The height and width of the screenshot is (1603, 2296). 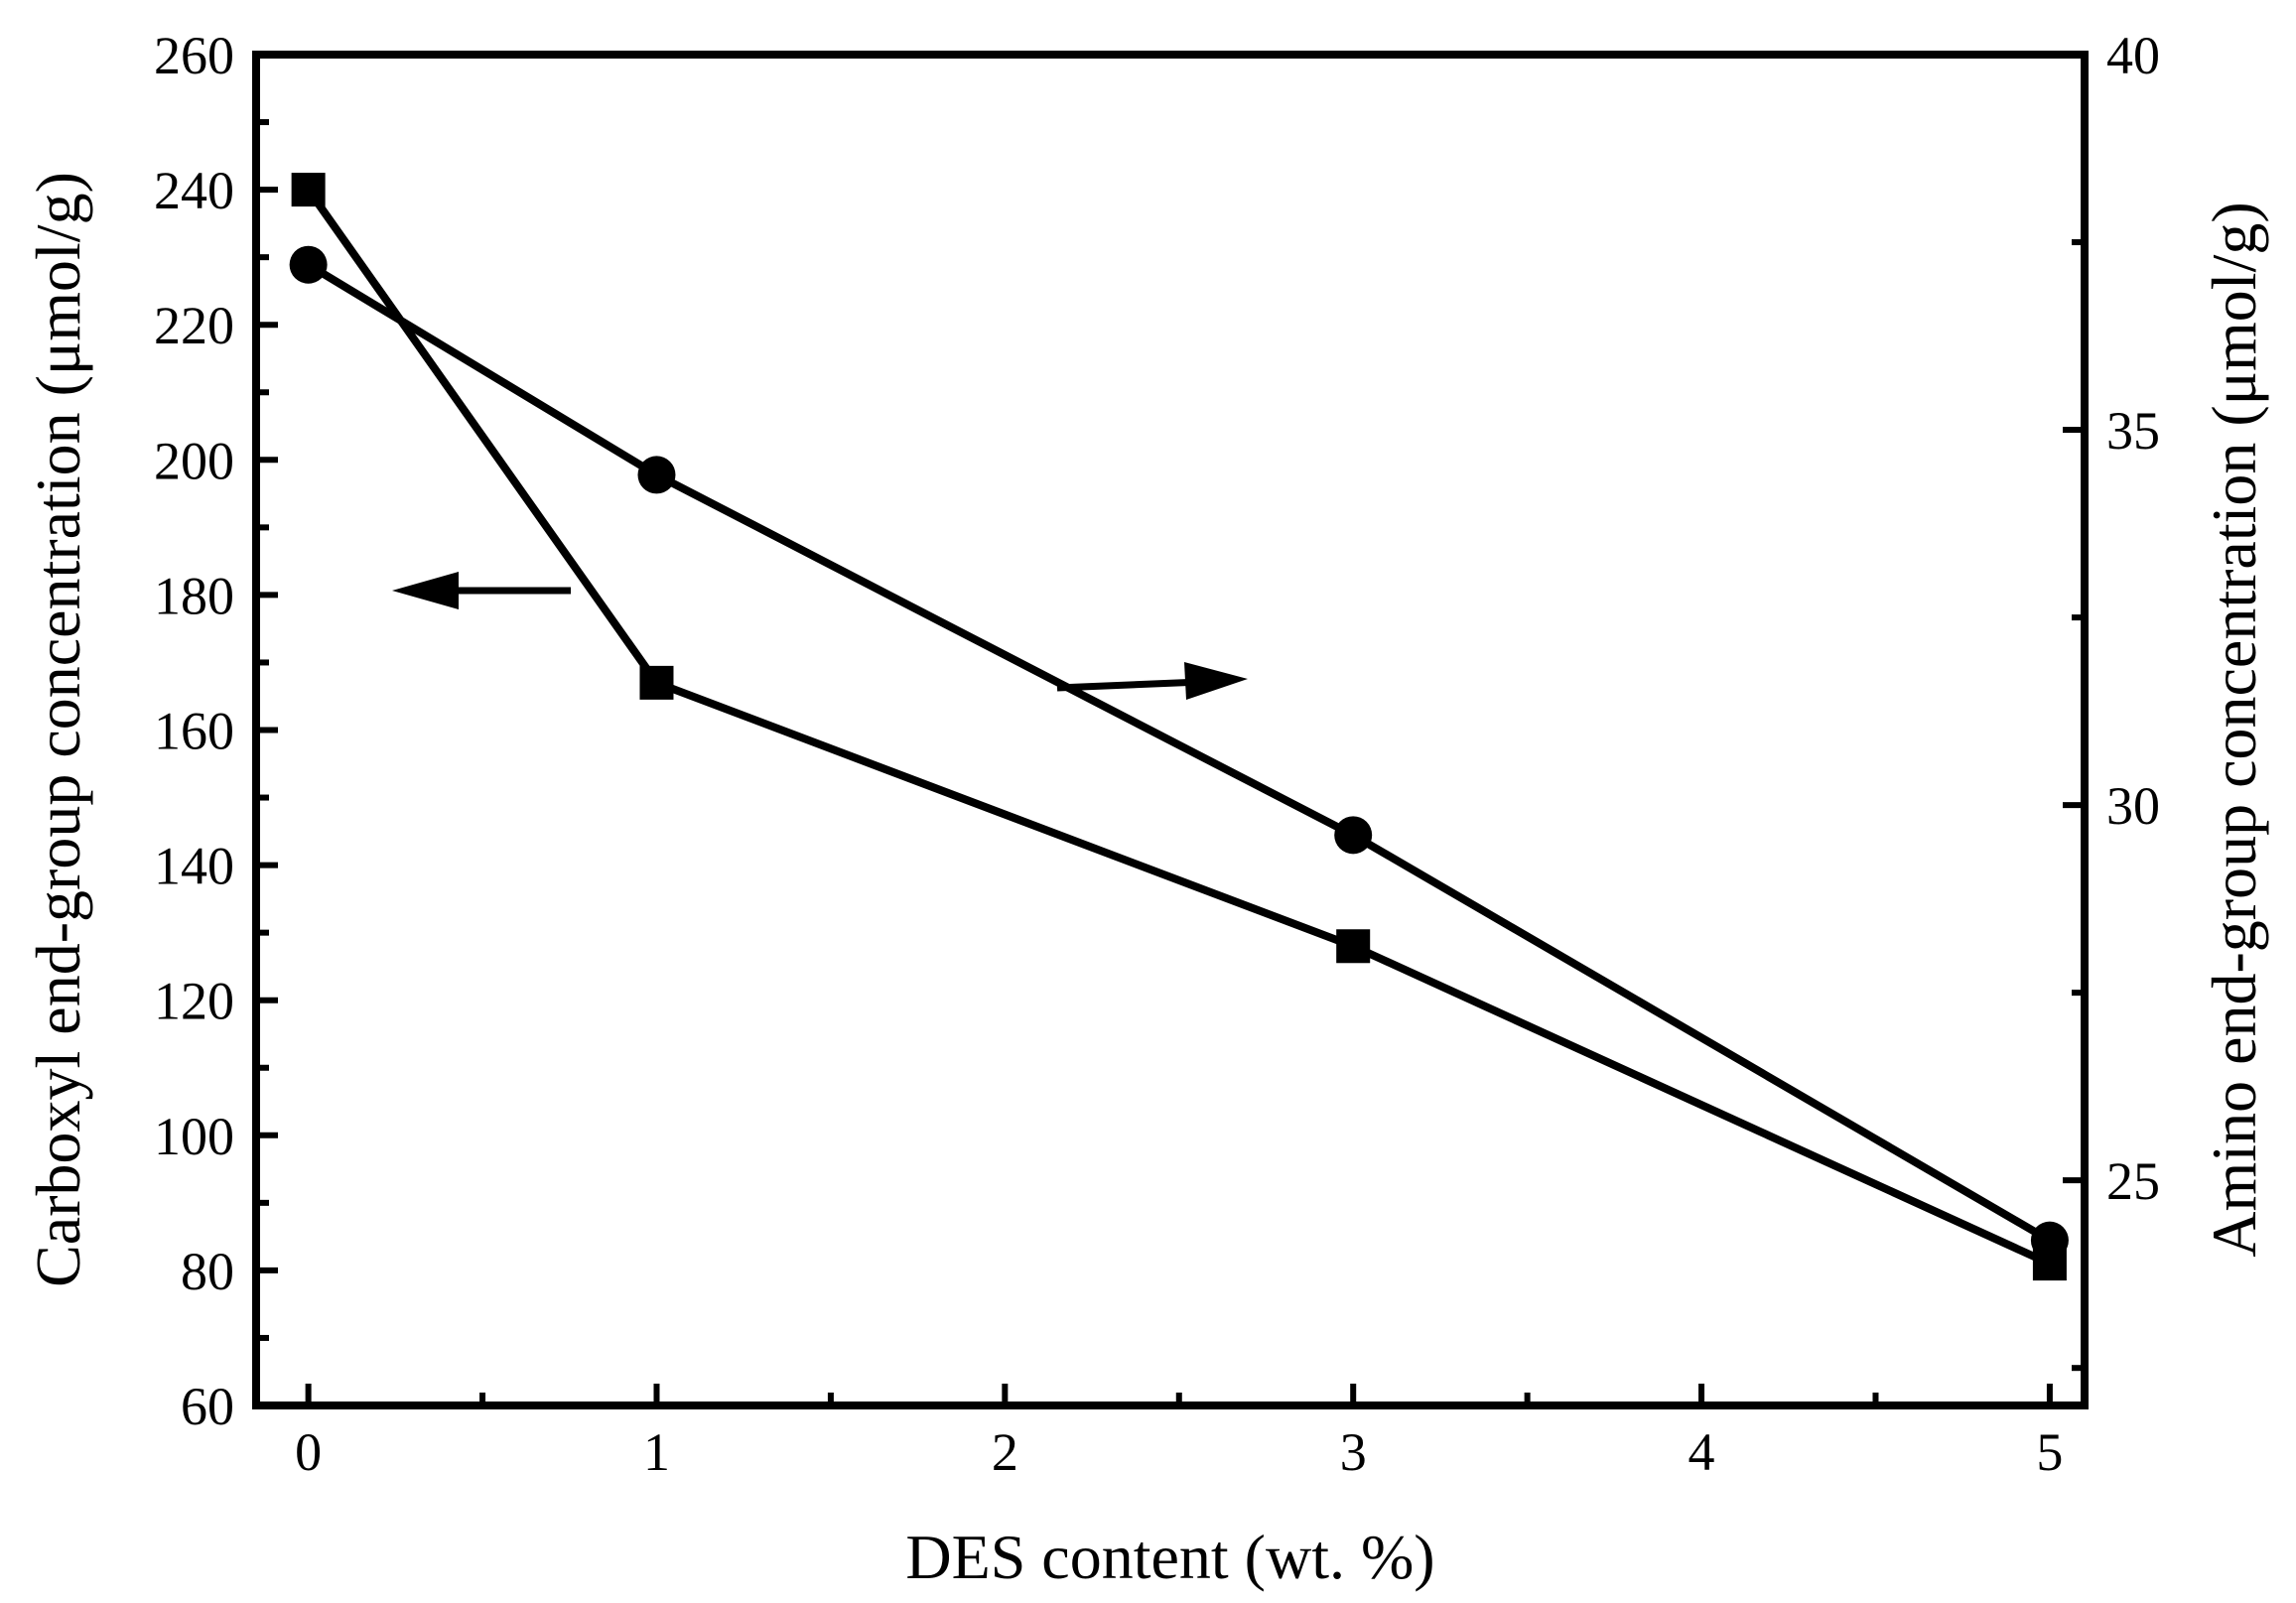 I want to click on x-tick-label: 0, so click(x=308, y=1452).